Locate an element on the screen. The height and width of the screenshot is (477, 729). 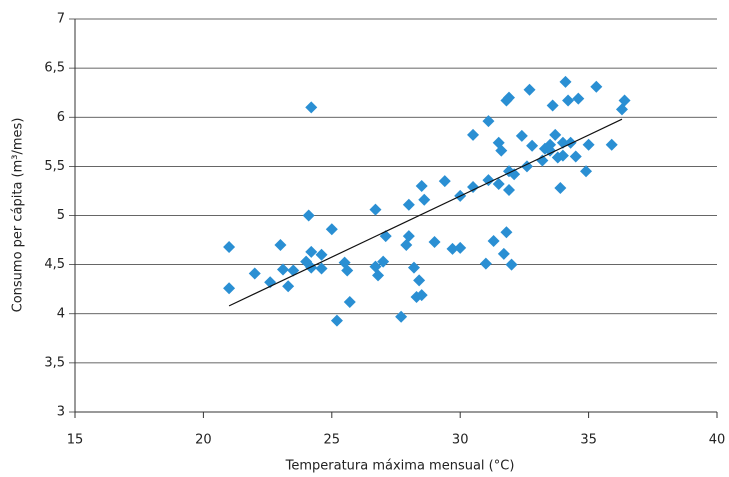
x-axis-label: Temperatura máxima mensual (°C) is located at coordinates (400, 466).